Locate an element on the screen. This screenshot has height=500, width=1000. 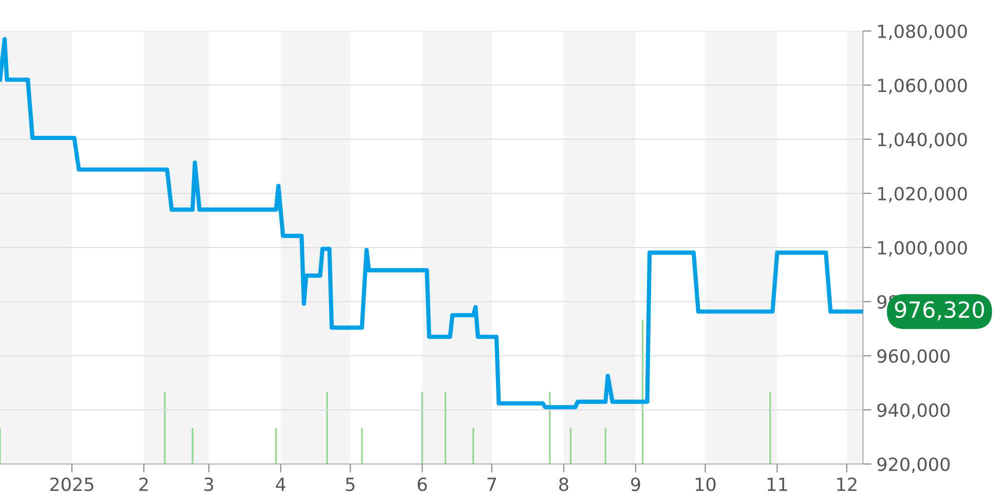
x-tick-label: 3 is located at coordinates (209, 485).